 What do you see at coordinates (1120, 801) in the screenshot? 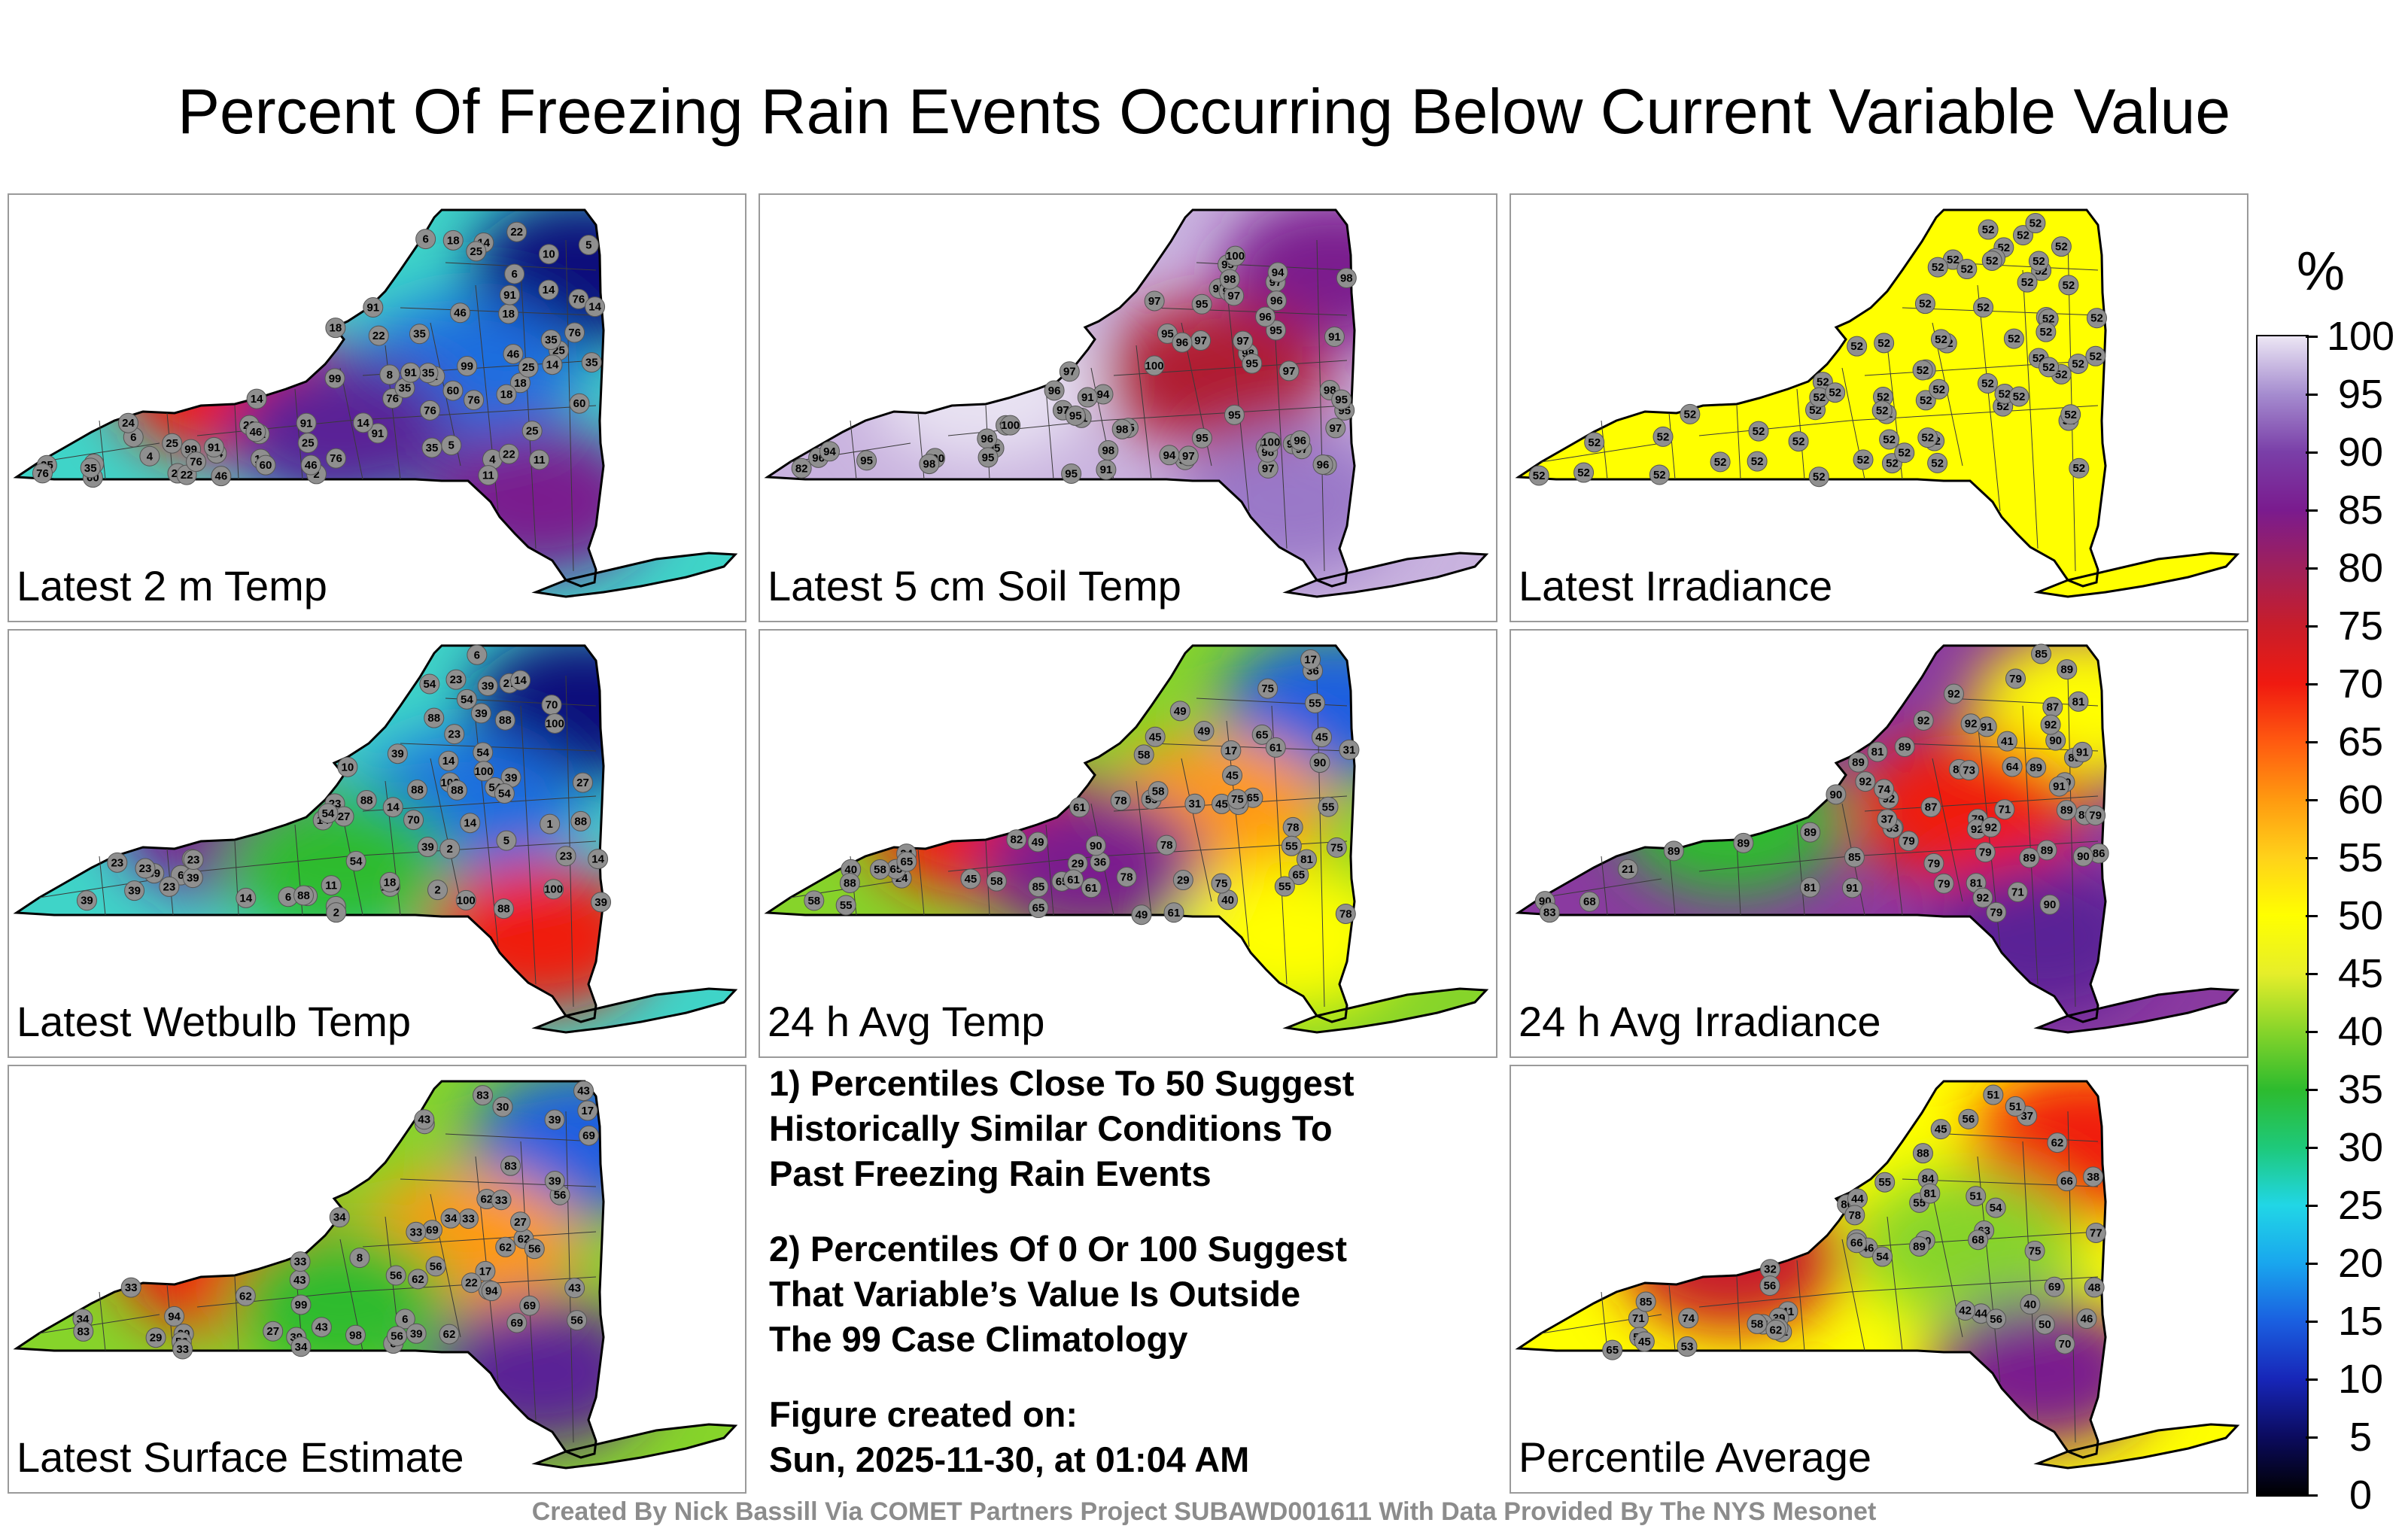
I see `station-value: 78` at bounding box center [1120, 801].